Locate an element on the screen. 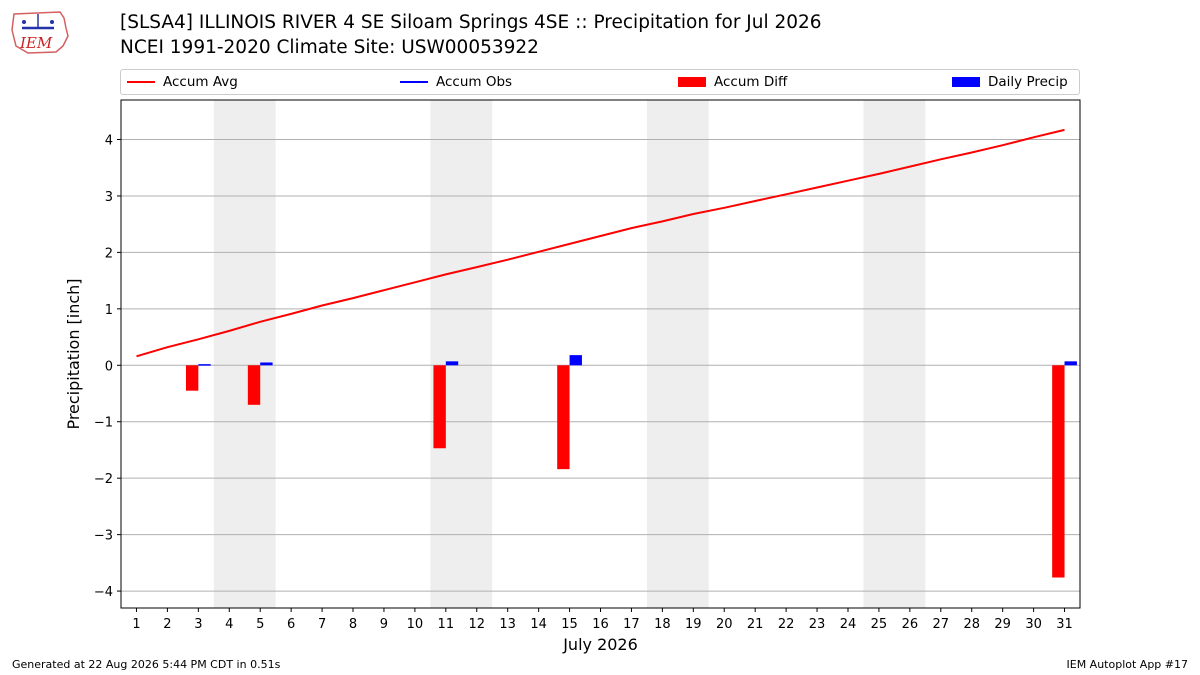 The height and width of the screenshot is (675, 1200). x-tick-label: 26 is located at coordinates (910, 624).